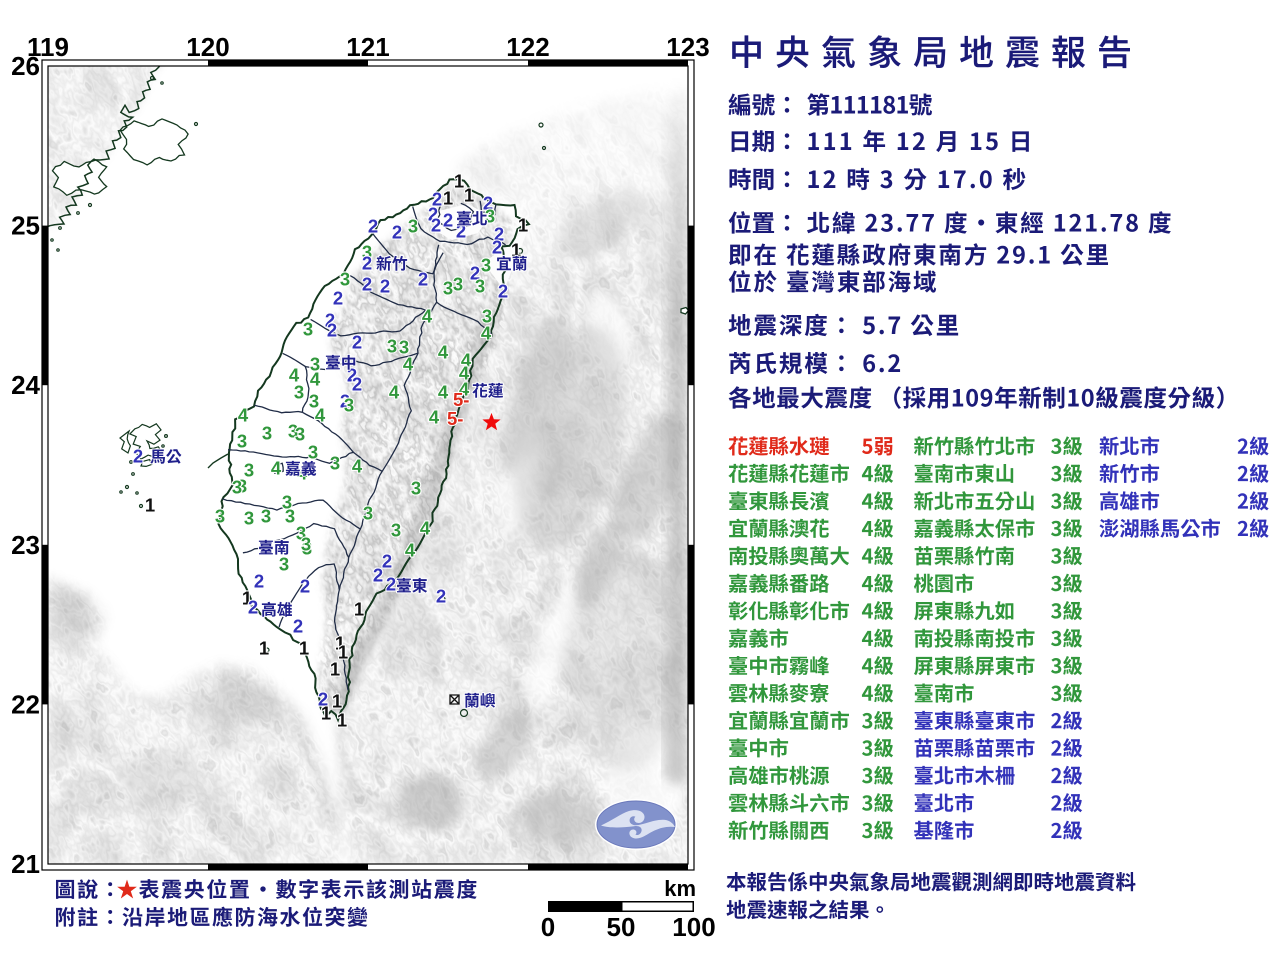  What do you see at coordinates (687, 47) in the screenshot?
I see `svg-text: 123` at bounding box center [687, 47].